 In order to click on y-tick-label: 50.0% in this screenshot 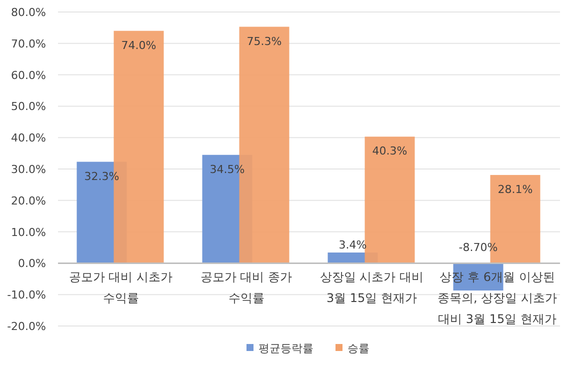, I will do `click(28, 107)`.